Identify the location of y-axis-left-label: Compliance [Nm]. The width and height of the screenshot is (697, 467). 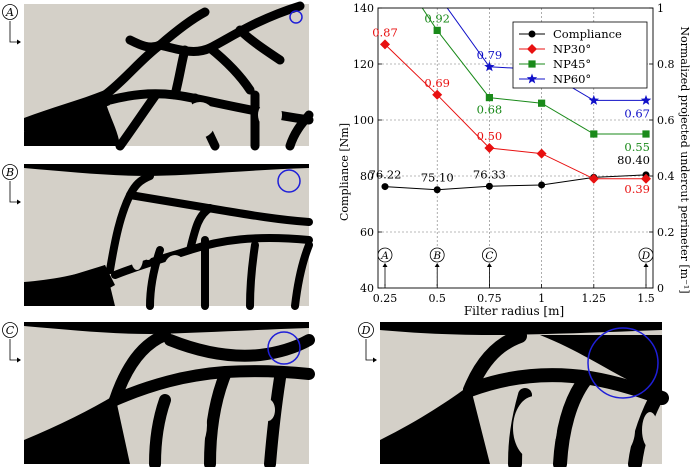
(344, 172).